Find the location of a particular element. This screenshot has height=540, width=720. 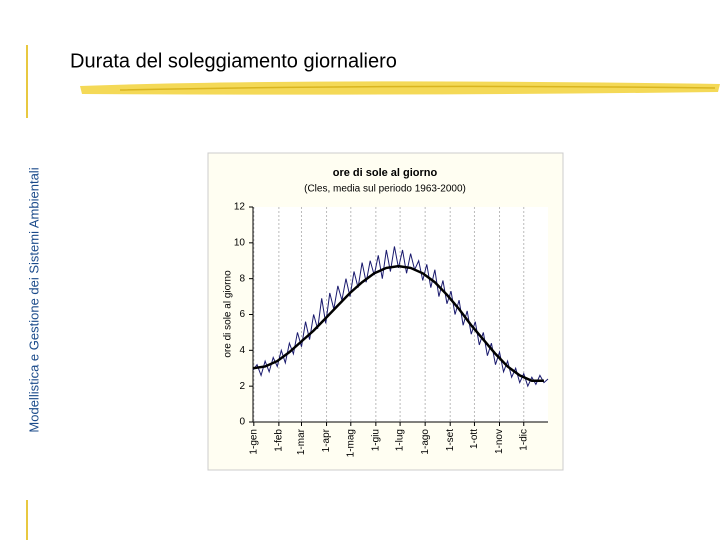

y-tick-label: 12 is located at coordinates (240, 207).